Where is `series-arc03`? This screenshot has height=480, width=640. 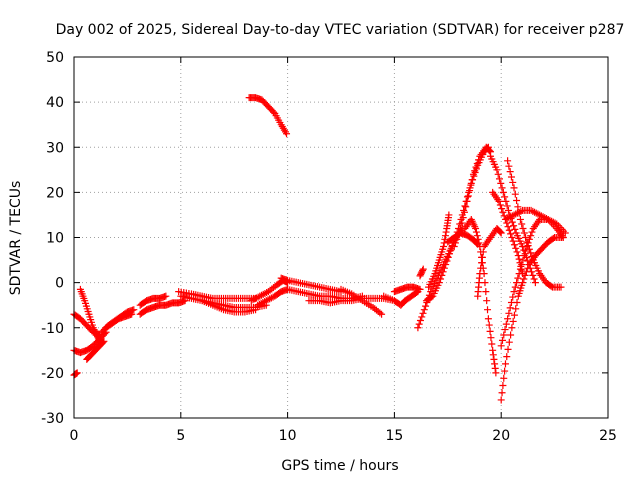
series-arc03 is located at coordinates (75, 374).